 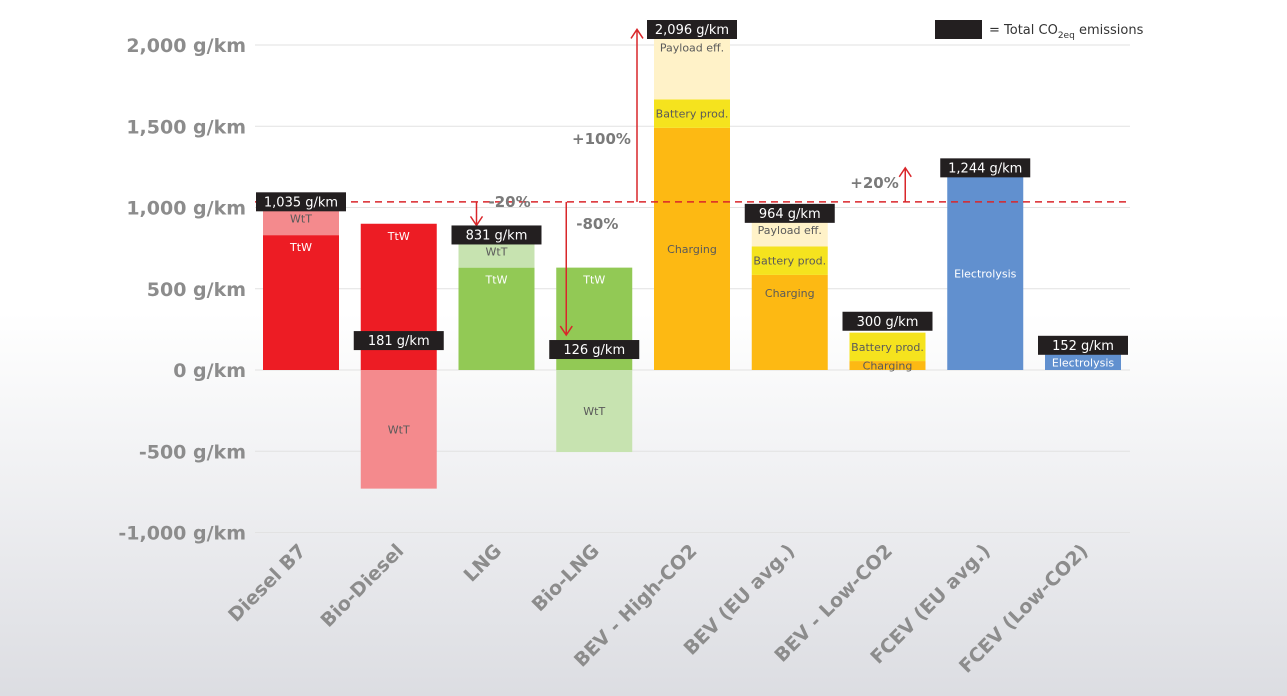 I want to click on bar-3: WtT TtW, so click(x=594, y=360).